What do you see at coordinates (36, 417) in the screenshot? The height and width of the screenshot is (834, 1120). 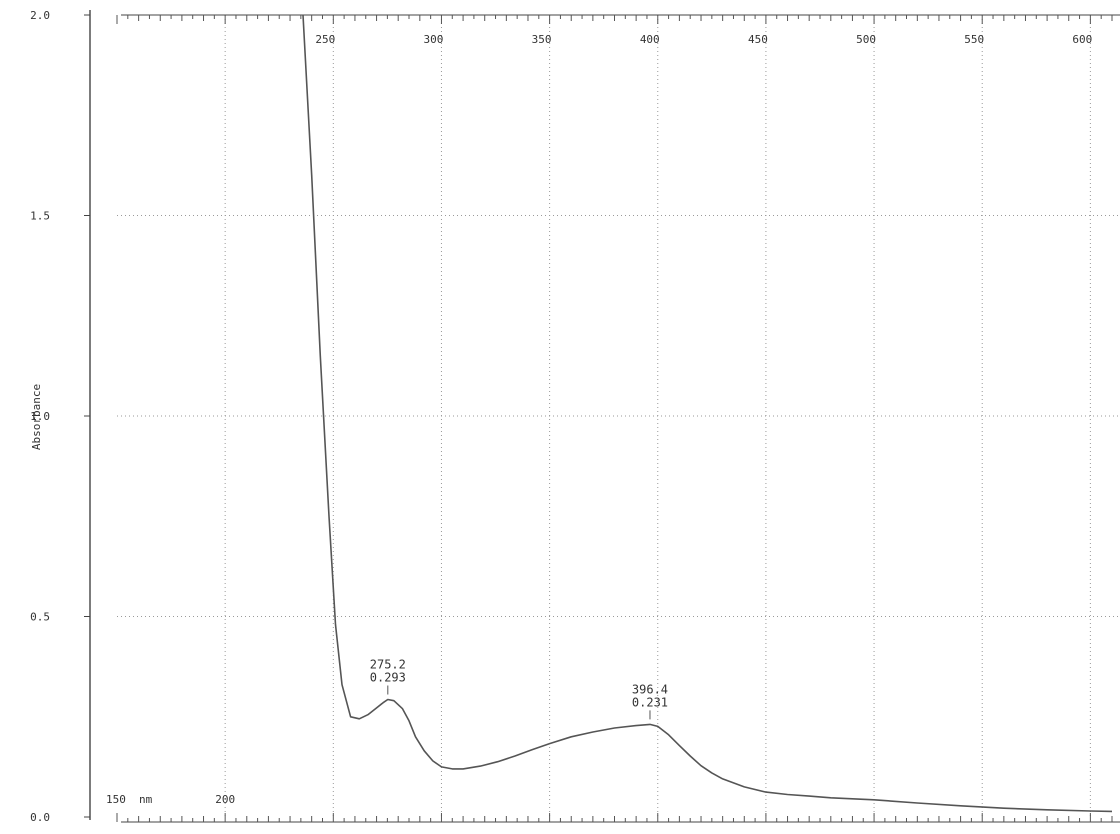 I see `y-axis-title: Absorbance` at bounding box center [36, 417].